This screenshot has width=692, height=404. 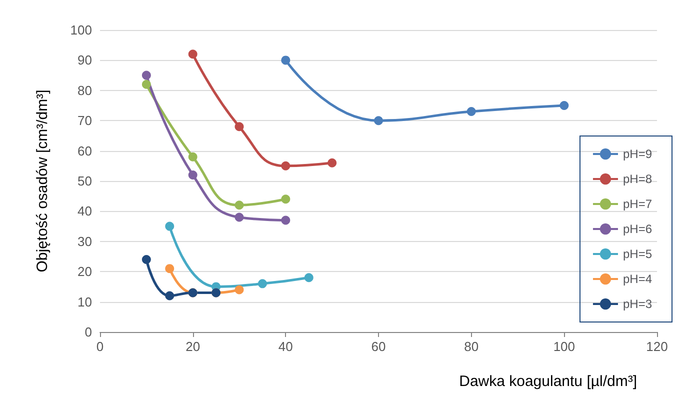 I want to click on x-tick-label: 80, so click(x=471, y=346).